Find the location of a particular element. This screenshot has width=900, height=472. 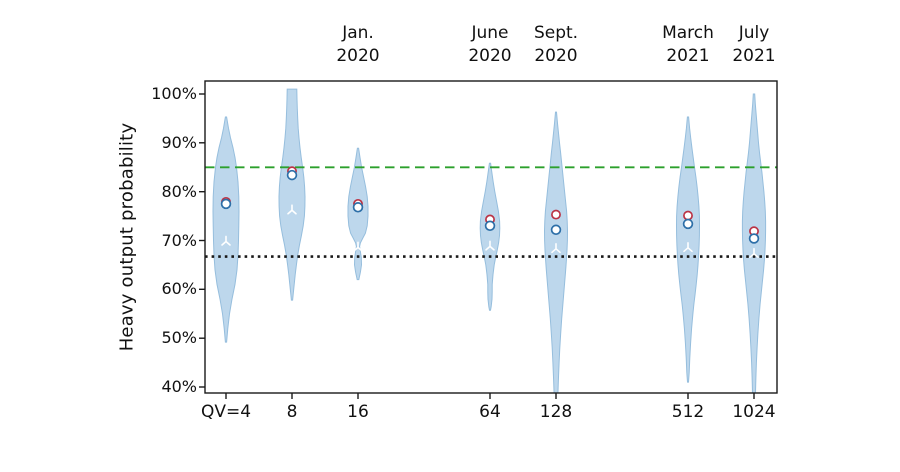

x-tick-label-64: 64 is located at coordinates (490, 412).